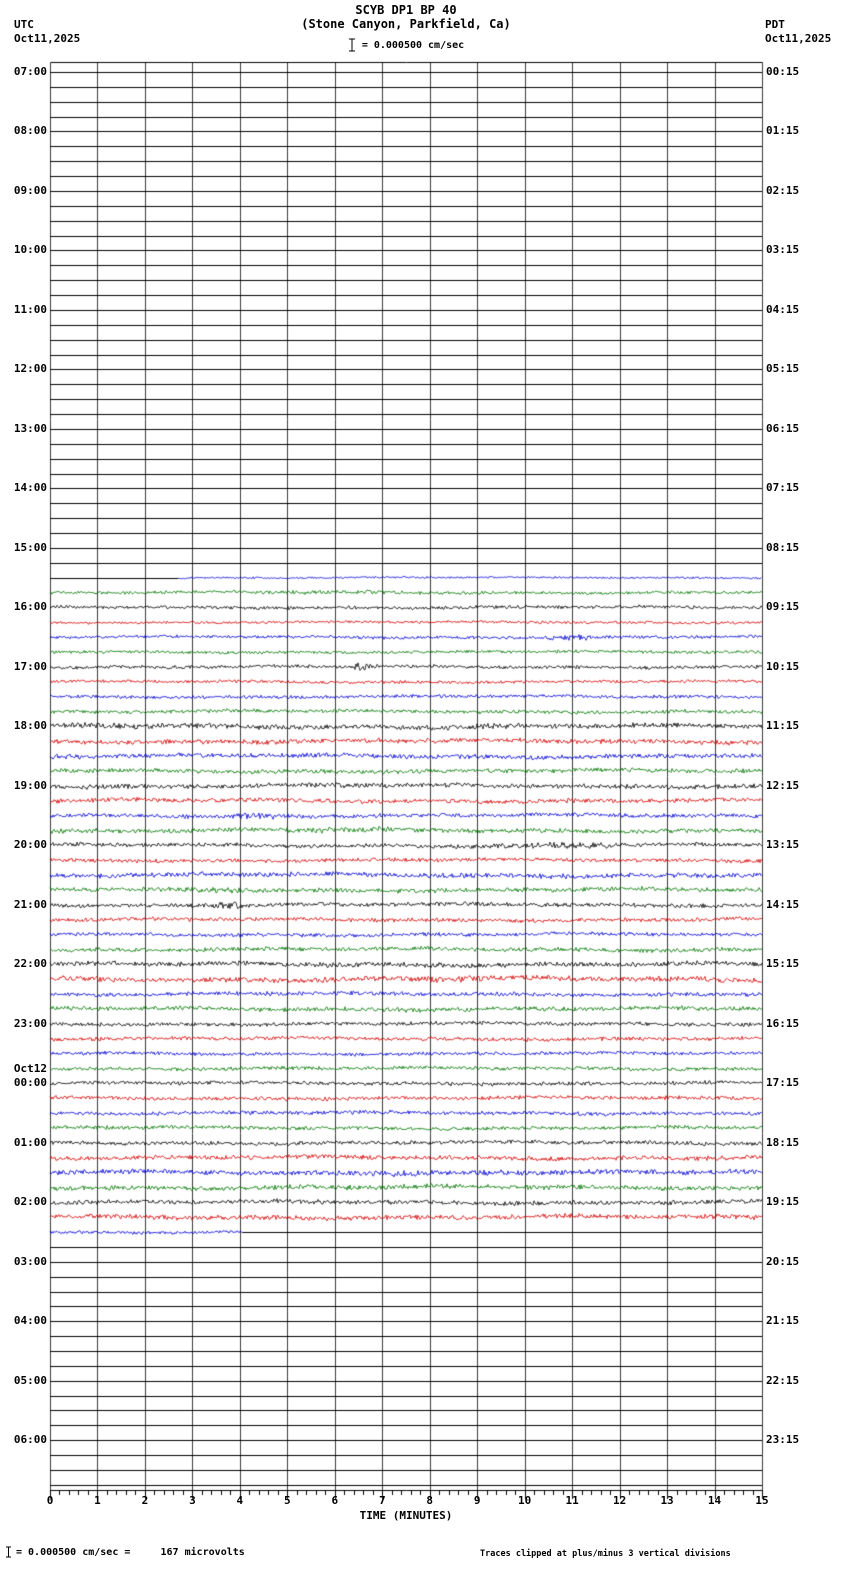 This screenshot has height=1584, width=850. What do you see at coordinates (8, 1552) in the screenshot?
I see `scale-bar-icon` at bounding box center [8, 1552].